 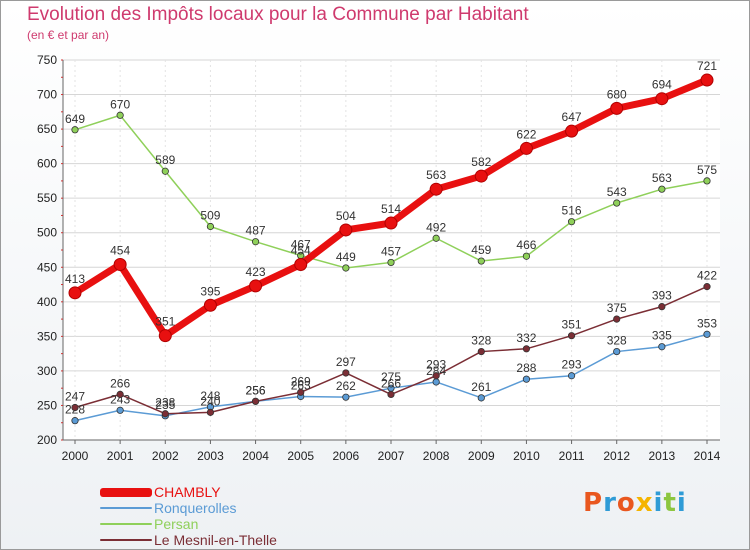 What do you see at coordinates (346, 216) in the screenshot?
I see `data-label: 504` at bounding box center [346, 216].